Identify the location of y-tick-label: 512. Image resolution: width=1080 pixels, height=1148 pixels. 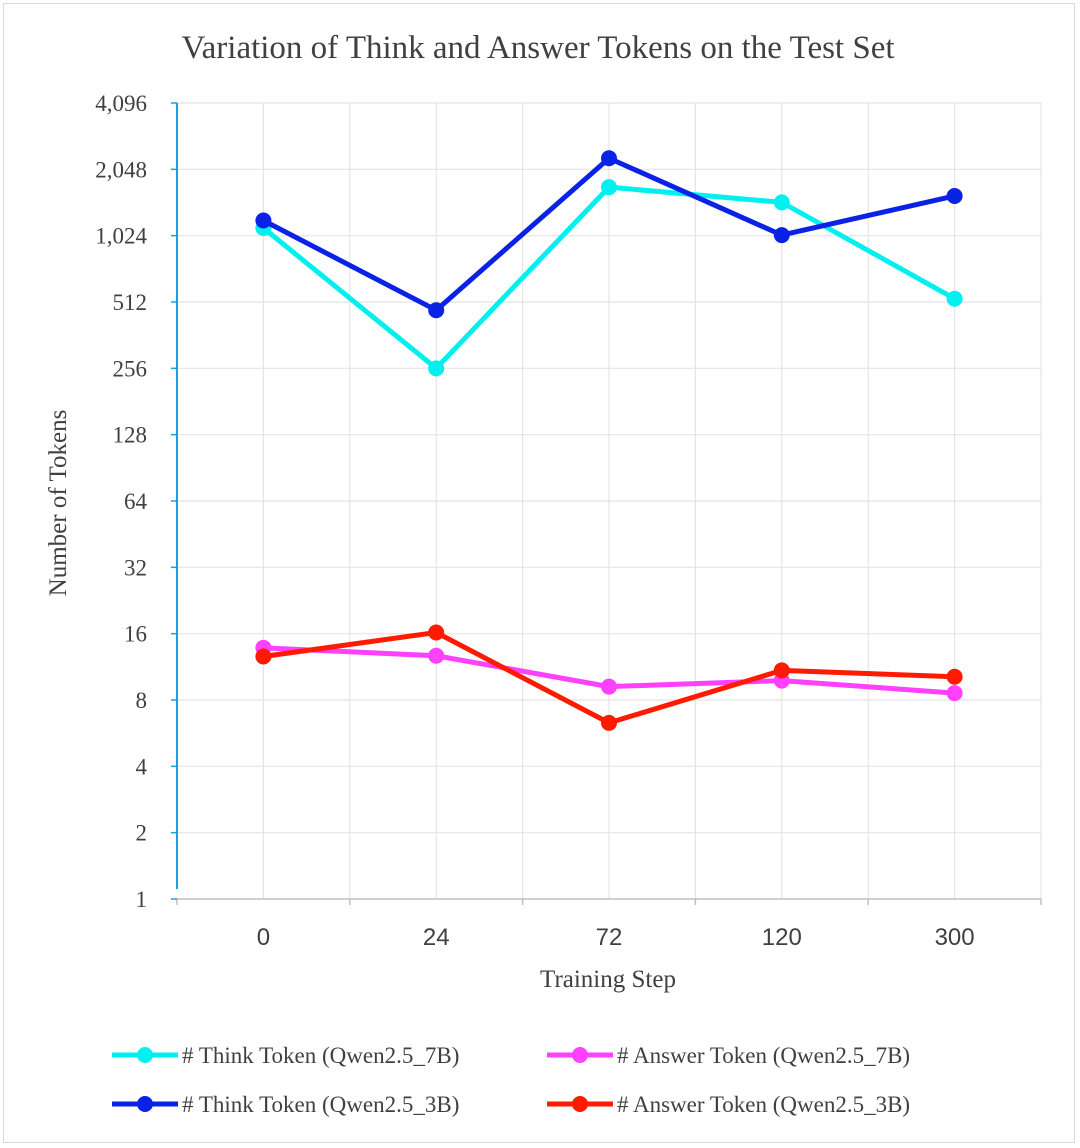
(130, 302).